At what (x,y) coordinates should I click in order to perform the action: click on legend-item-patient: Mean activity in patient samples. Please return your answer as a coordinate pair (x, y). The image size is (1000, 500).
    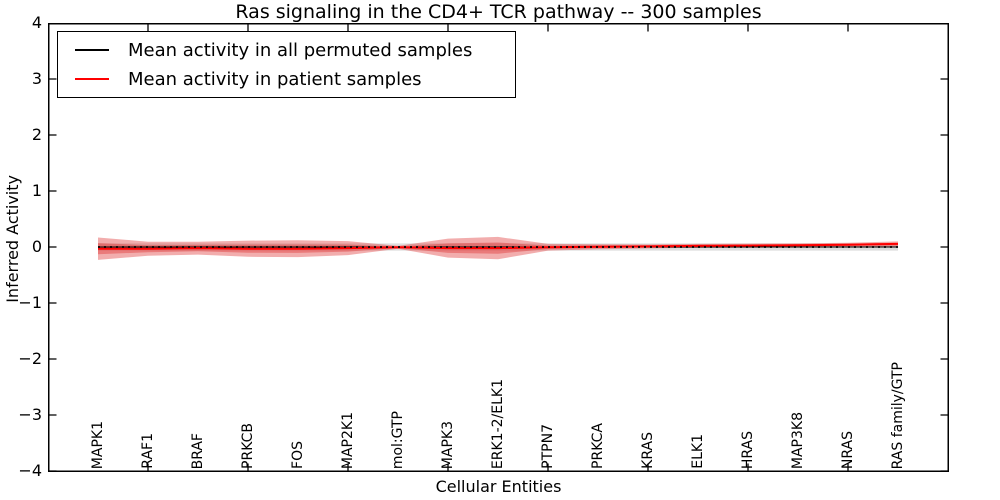
    Looking at the image, I should click on (286, 79).